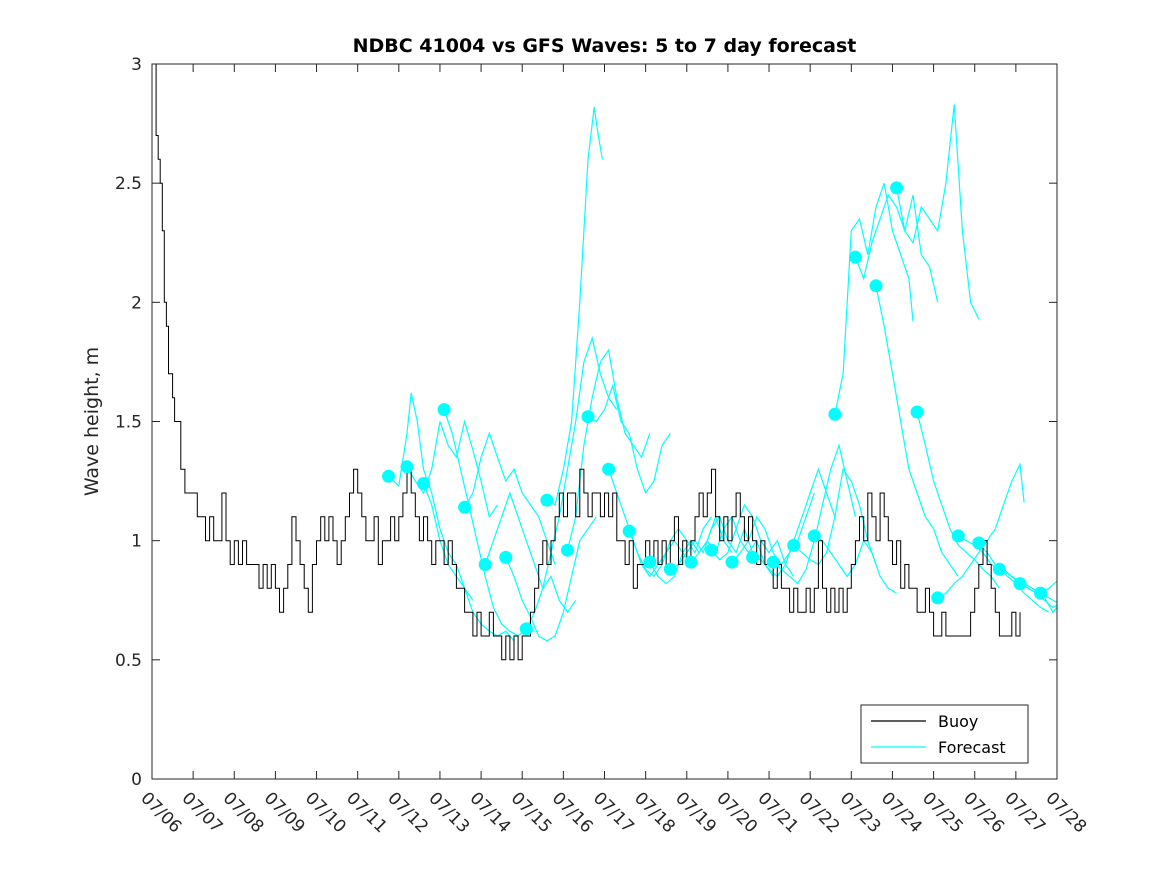 The width and height of the screenshot is (1167, 875). I want to click on legend-label: Buoy, so click(958, 721).